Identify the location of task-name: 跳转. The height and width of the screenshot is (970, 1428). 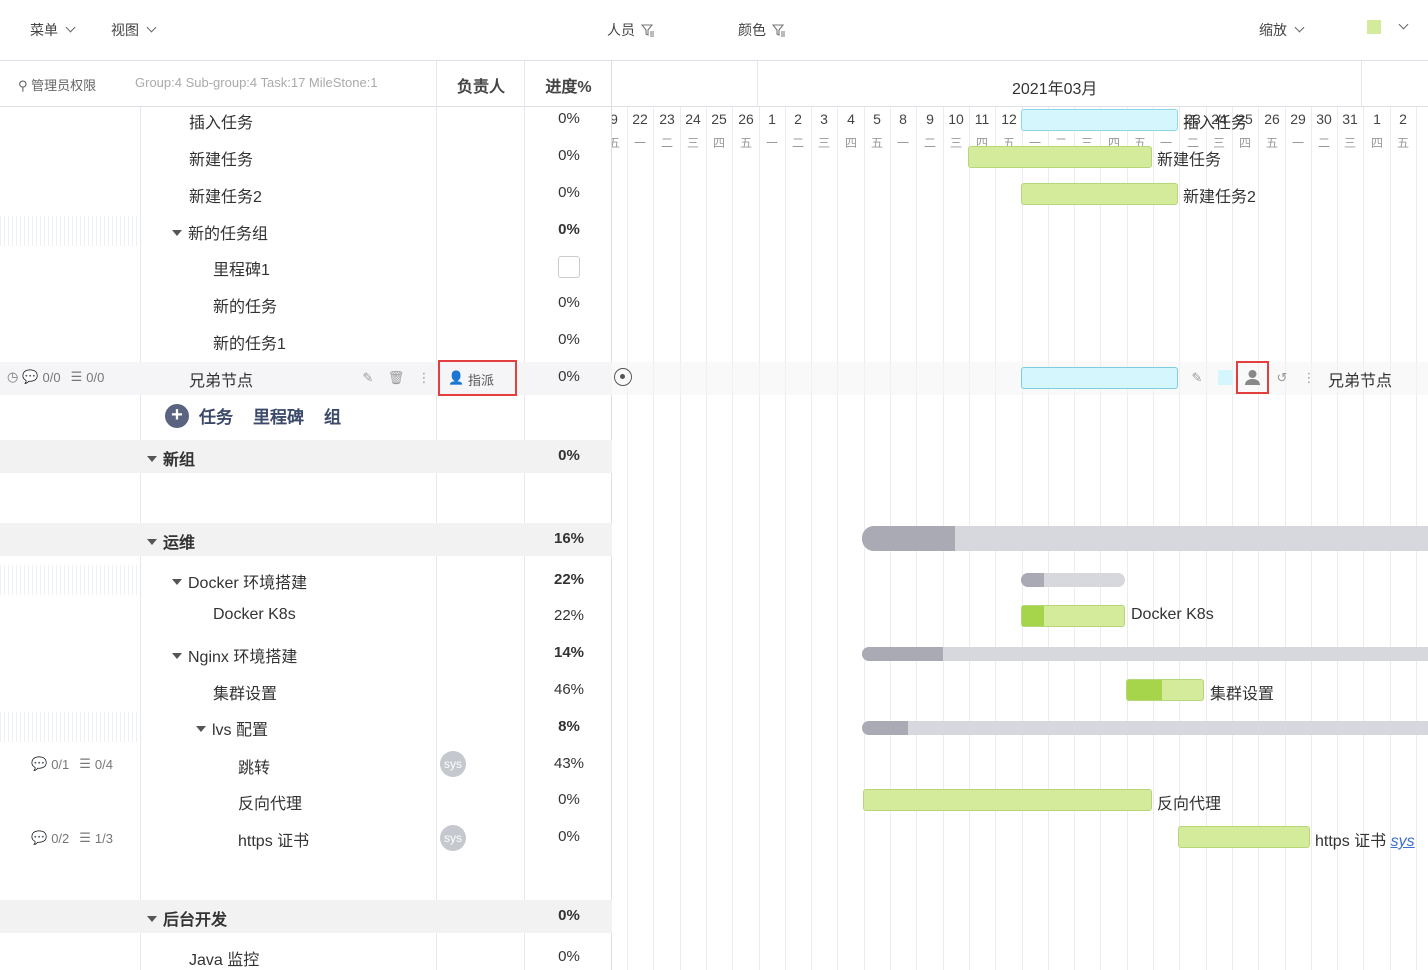
(254, 768).